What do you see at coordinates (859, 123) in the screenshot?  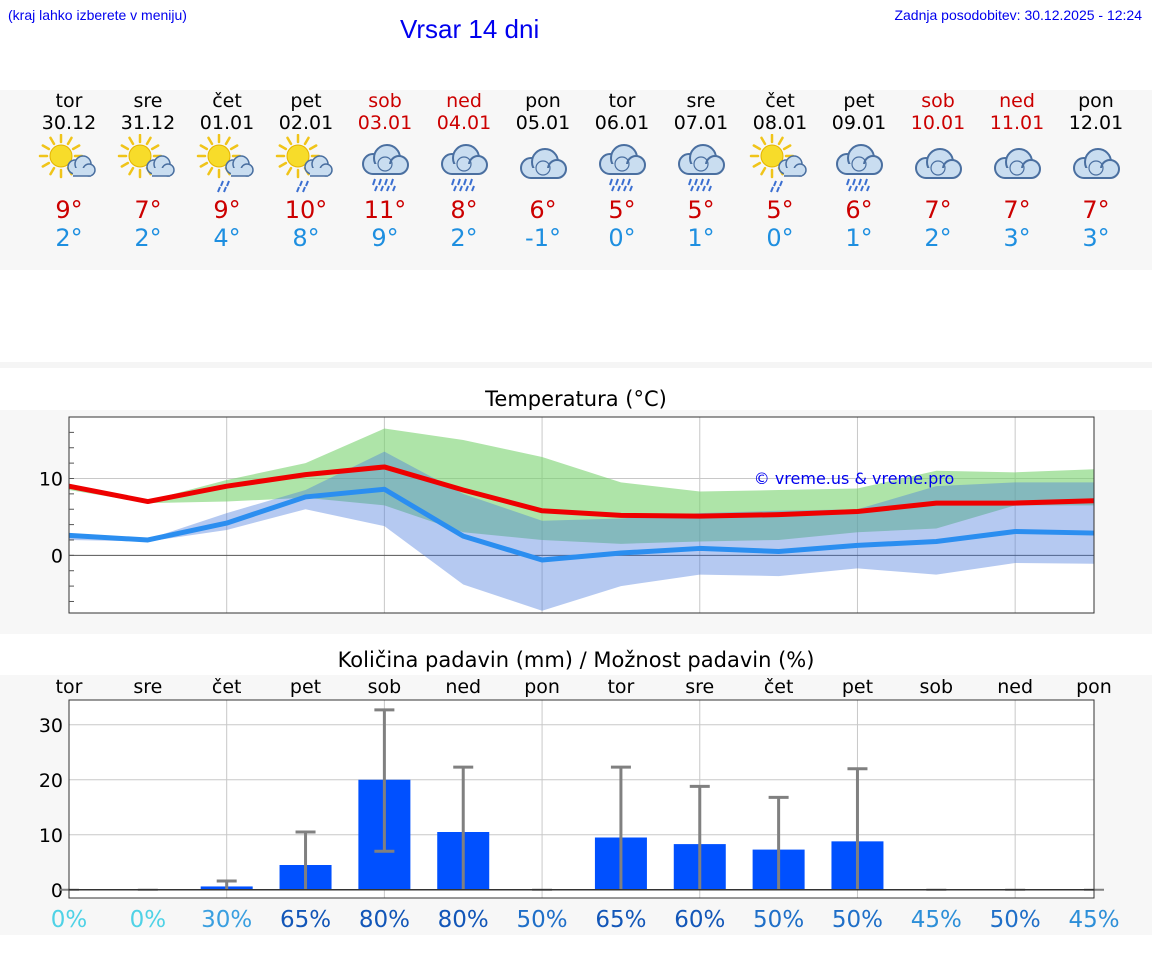 I see `day-date: 09.01` at bounding box center [859, 123].